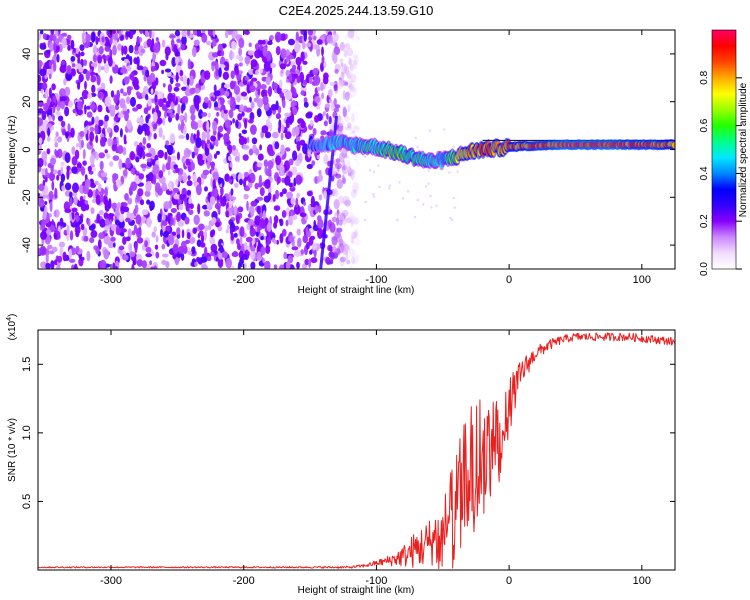 This screenshot has height=600, width=750. I want to click on y-tick-label: 1.5, so click(27, 364).